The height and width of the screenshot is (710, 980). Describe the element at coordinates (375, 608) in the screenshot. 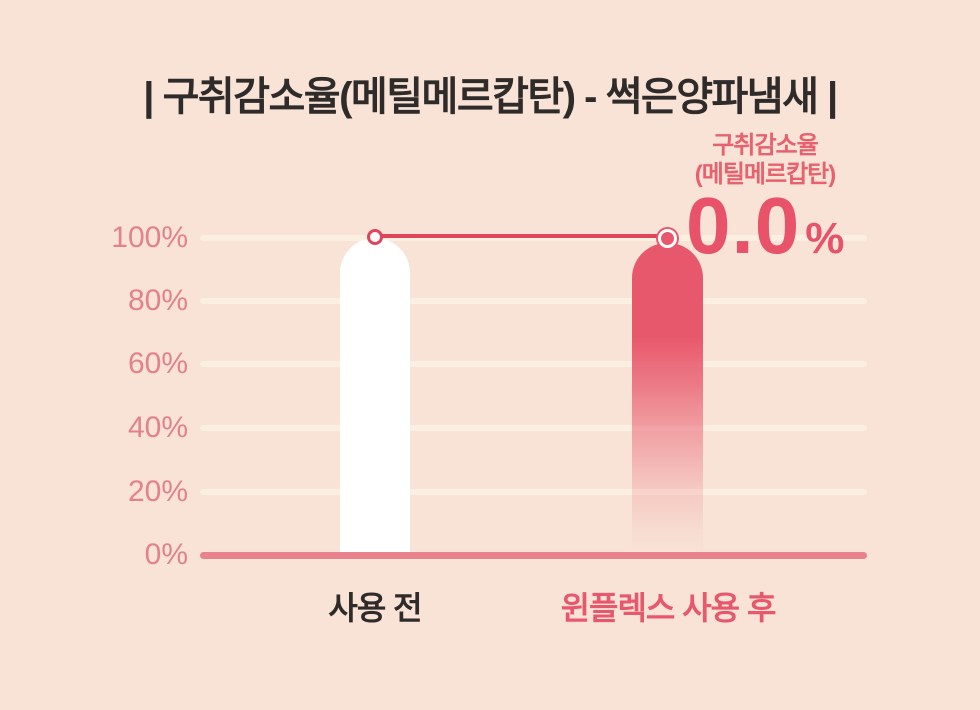

I see `category-label-before: 사용 전` at that location.